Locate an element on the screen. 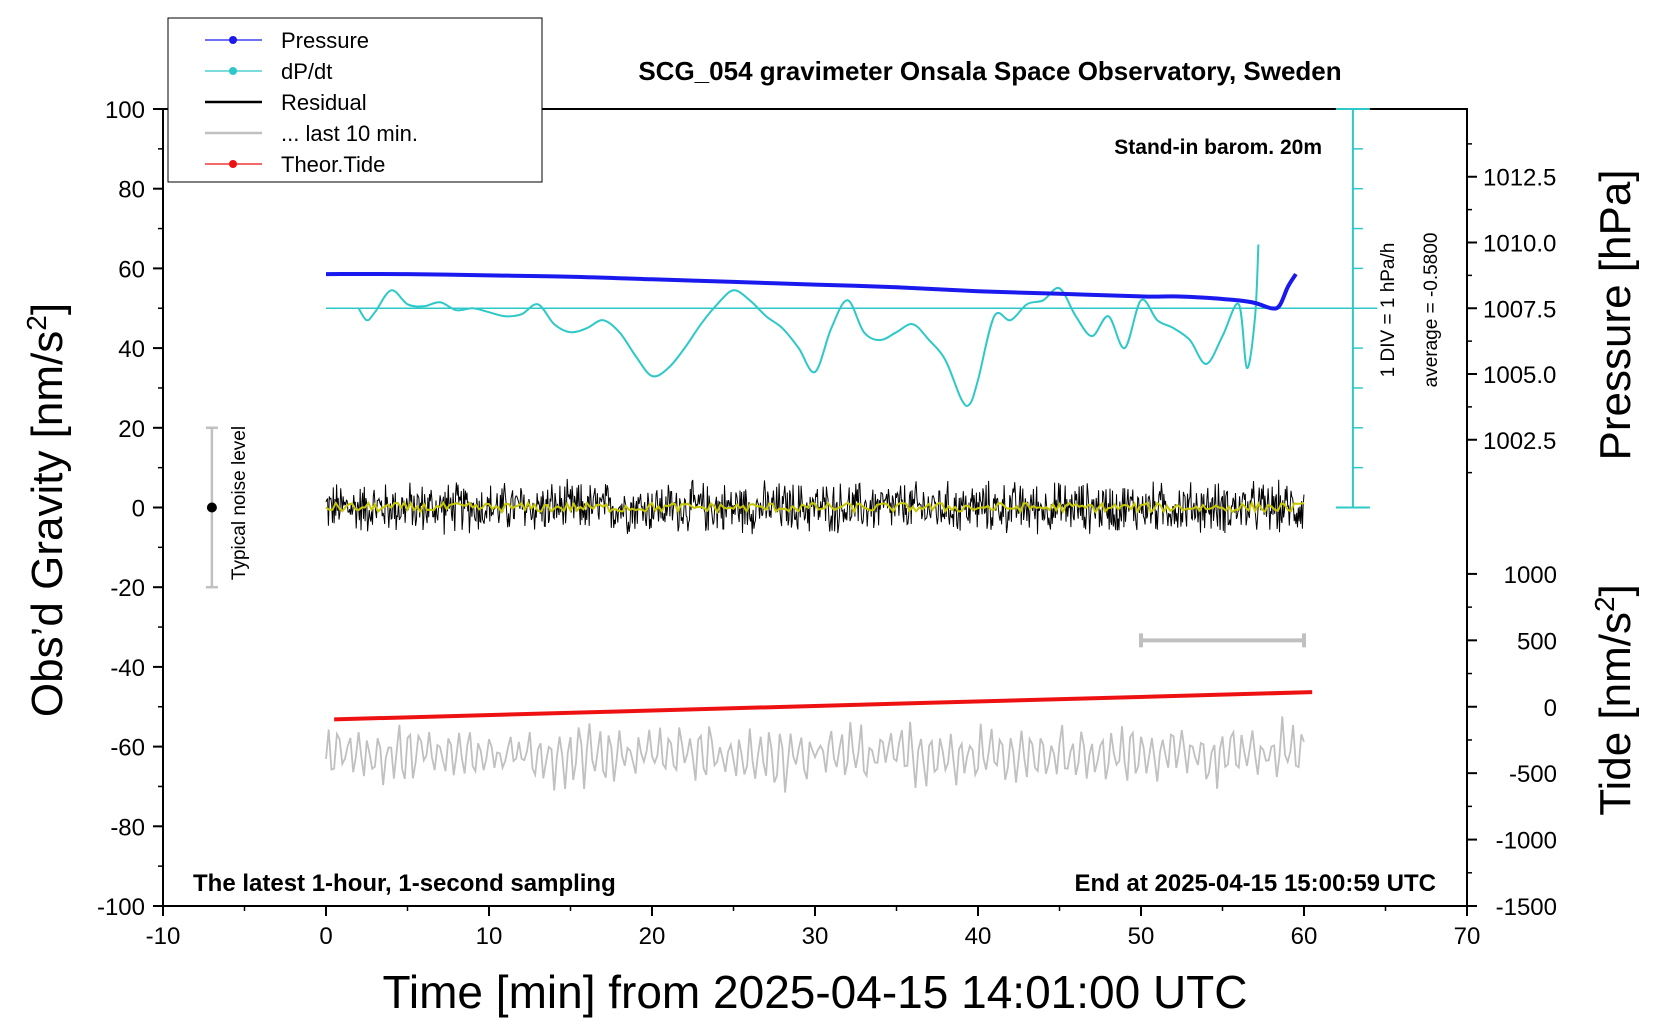 The width and height of the screenshot is (1660, 1020). theor-tide-line is located at coordinates (823, 706).